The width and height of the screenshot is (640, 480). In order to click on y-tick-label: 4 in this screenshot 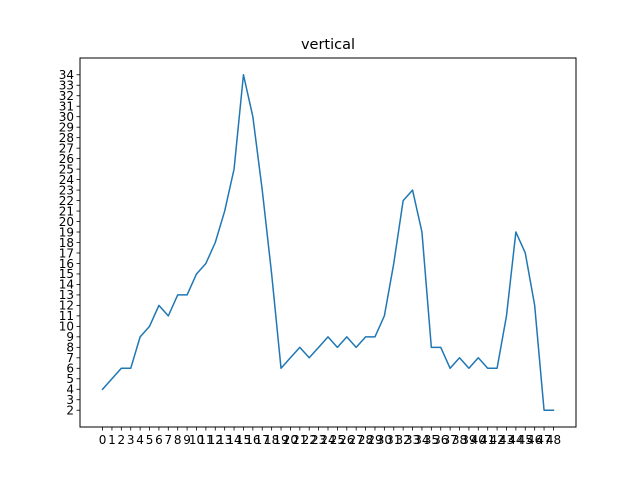, I will do `click(70, 390)`.